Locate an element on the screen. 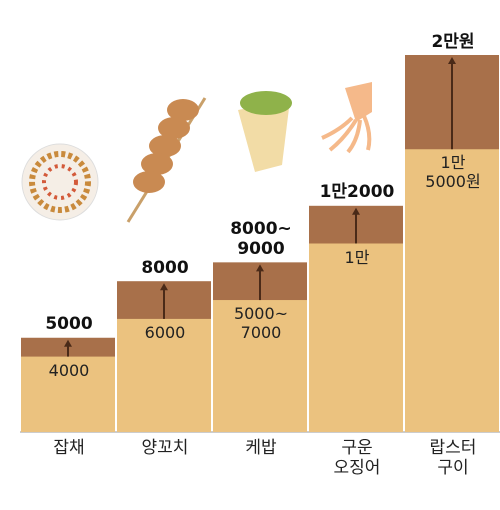  price-high-label: 8000 is located at coordinates (165, 267).